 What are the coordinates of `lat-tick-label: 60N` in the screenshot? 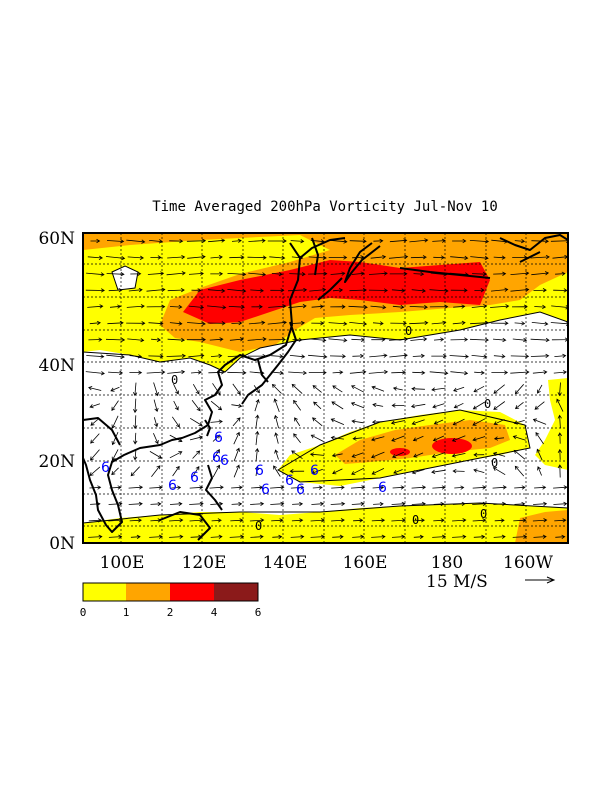 It's located at (56, 239).